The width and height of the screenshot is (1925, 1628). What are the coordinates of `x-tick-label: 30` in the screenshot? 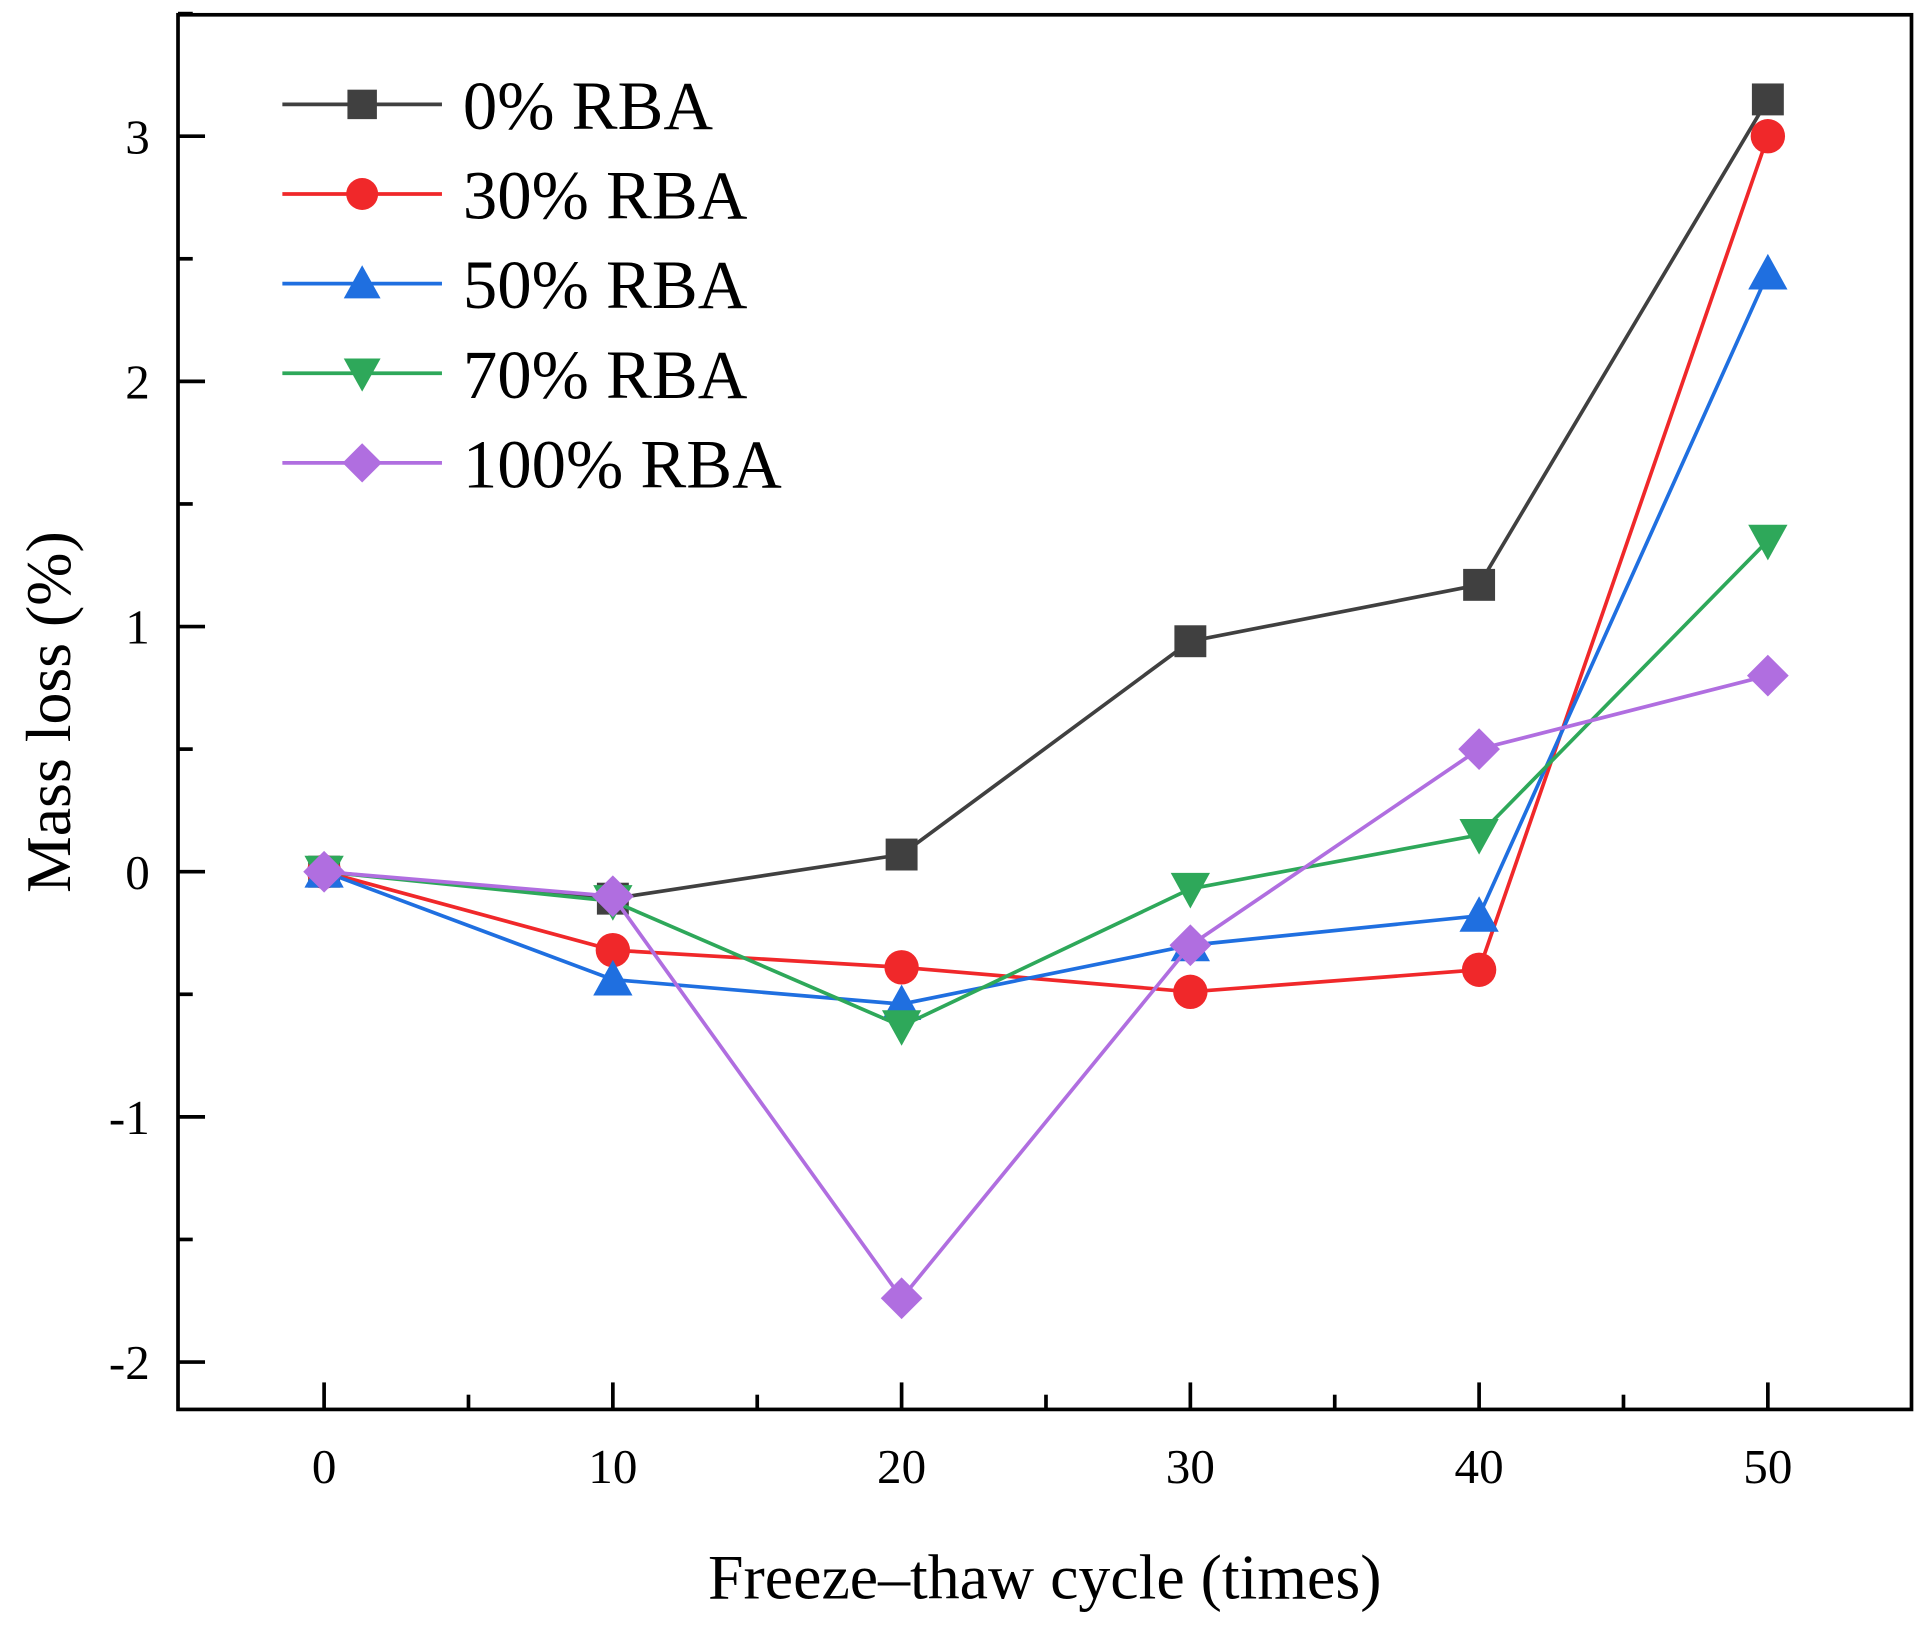 It's located at (1190, 1466).